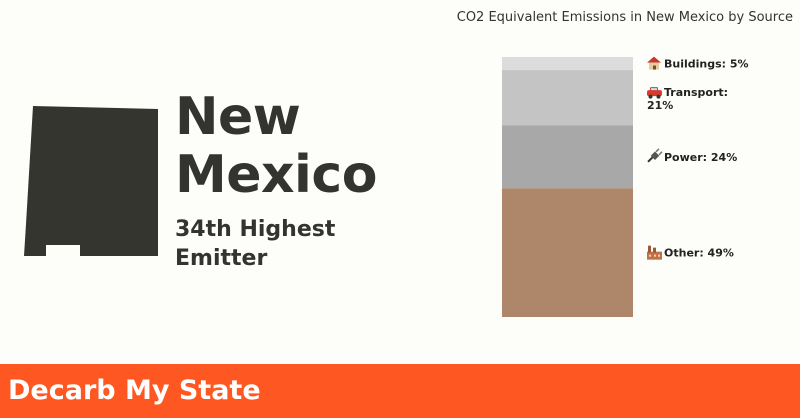 This screenshot has height=418, width=800. What do you see at coordinates (255, 229) in the screenshot?
I see `emitter-rank-line1: 34th Highest` at bounding box center [255, 229].